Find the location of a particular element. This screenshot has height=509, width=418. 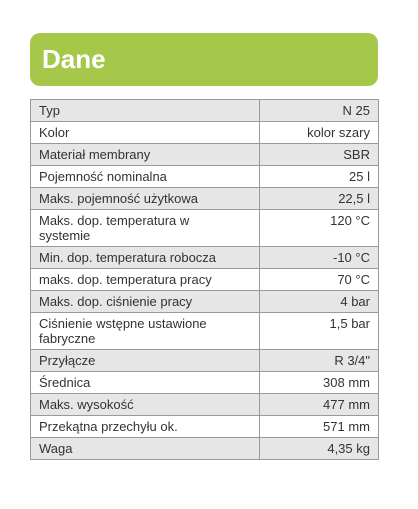

row-value: SBR is located at coordinates (319, 154).